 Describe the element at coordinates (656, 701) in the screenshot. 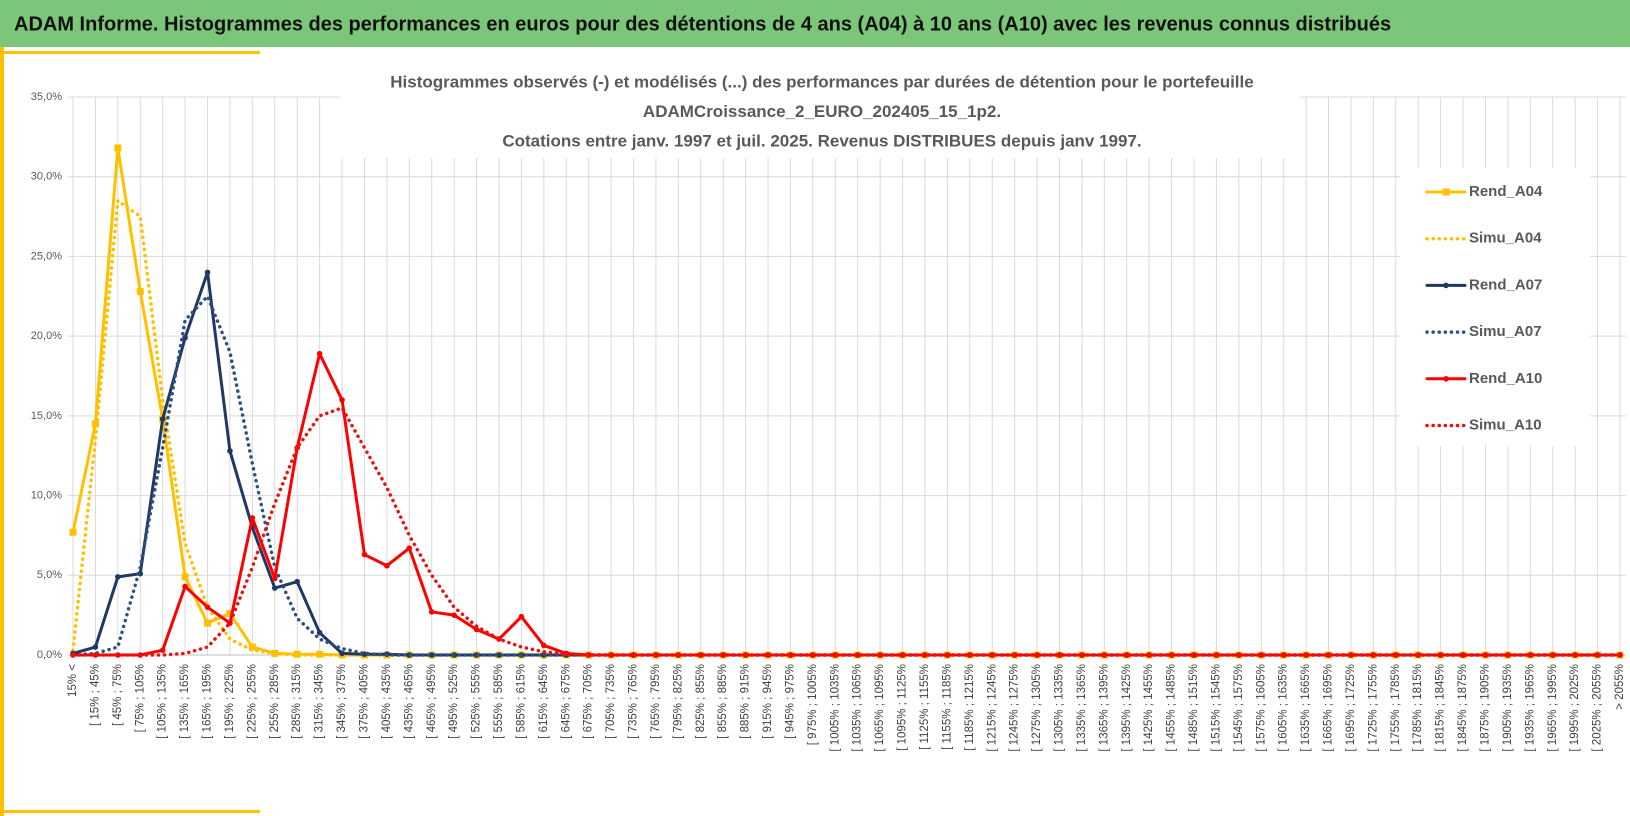

I see `x-tick-label: [ 765% ; 795%` at that location.